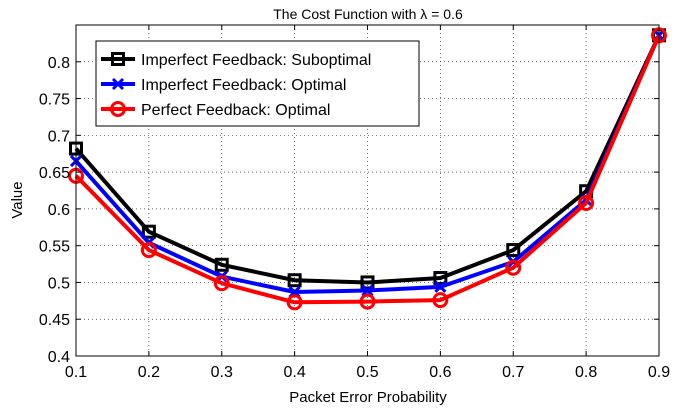  I want to click on x-tick-label: 0.8, so click(586, 372).